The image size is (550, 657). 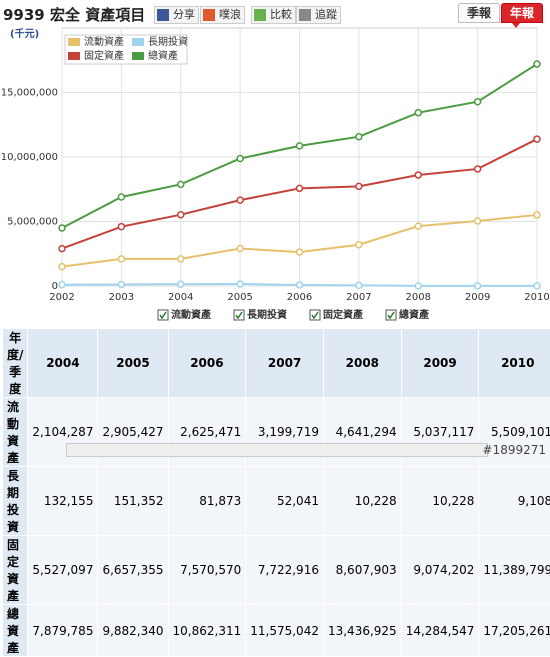 I want to click on y-axis-label: (千元), so click(x=24, y=33).